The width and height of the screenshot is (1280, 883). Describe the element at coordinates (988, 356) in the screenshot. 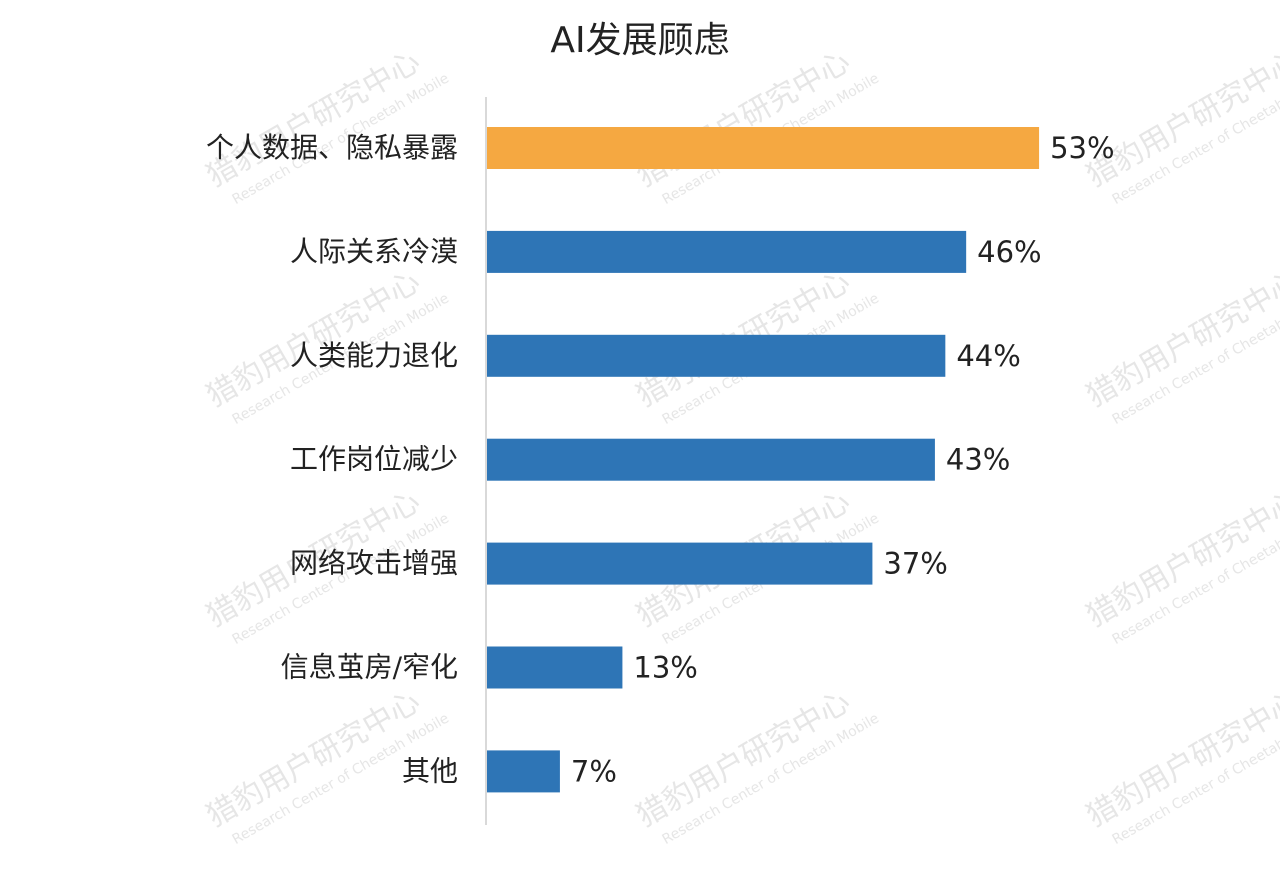

I see `value-label: 44%` at that location.